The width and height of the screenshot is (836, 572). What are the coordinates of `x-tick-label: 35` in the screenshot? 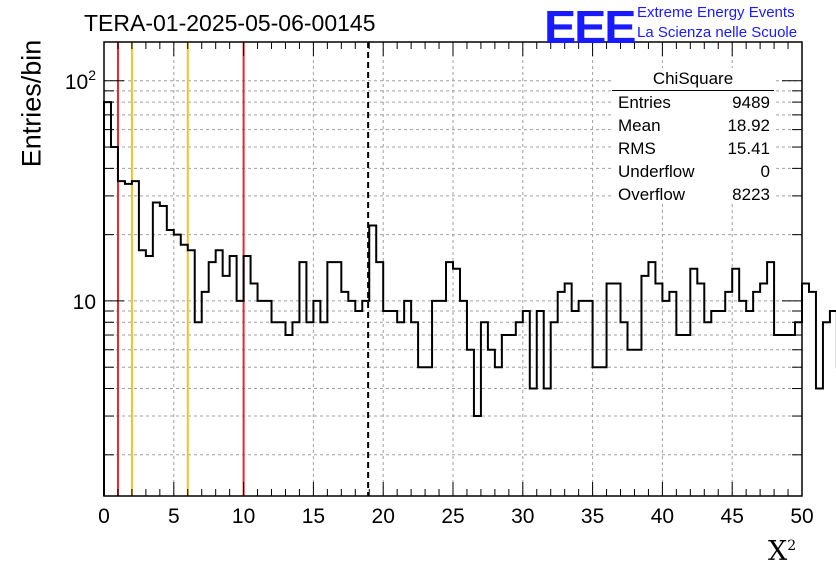 It's located at (592, 516).